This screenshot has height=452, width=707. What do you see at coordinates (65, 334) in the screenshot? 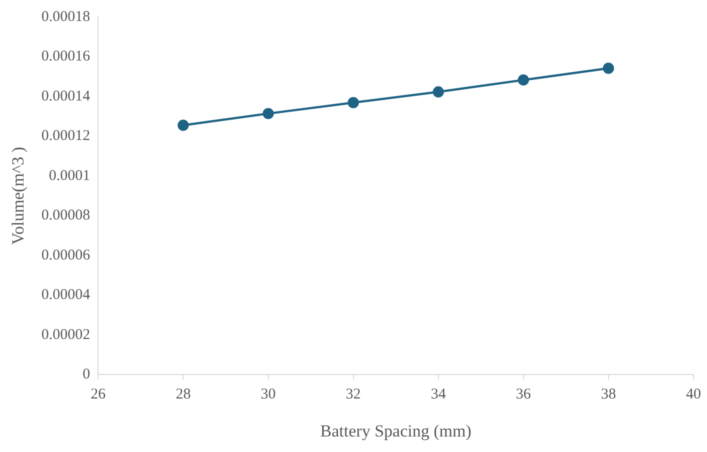
I see `y-tick-label: 0.00002` at bounding box center [65, 334].